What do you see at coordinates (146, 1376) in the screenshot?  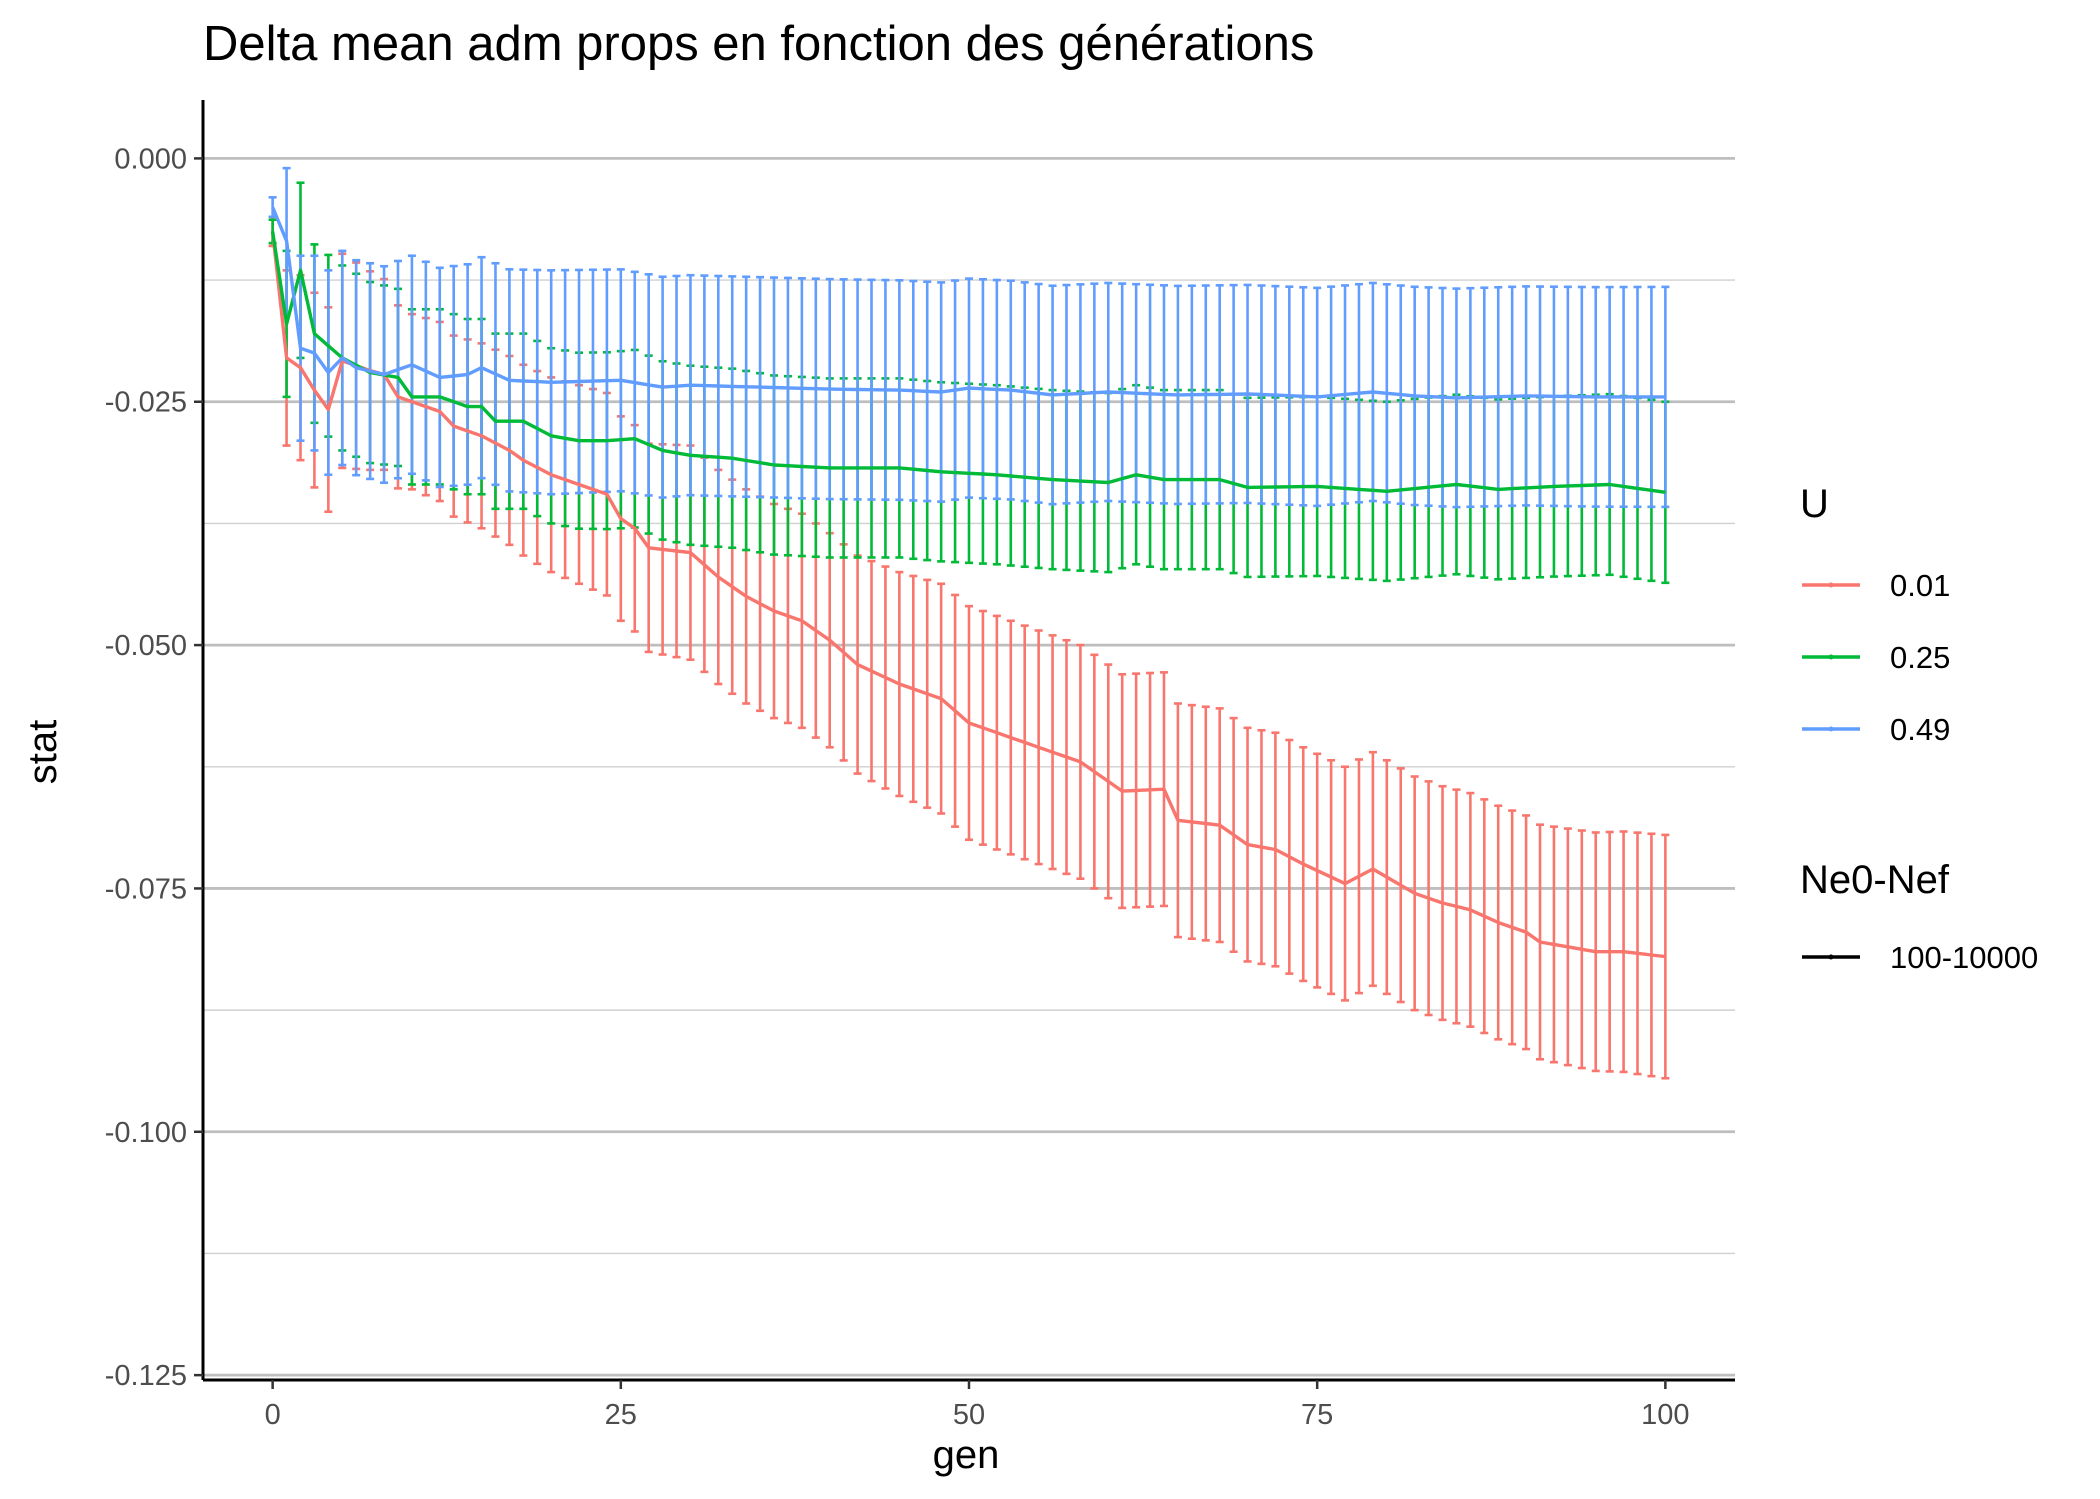 I see `y-tick-label-5: -0.125` at bounding box center [146, 1376].